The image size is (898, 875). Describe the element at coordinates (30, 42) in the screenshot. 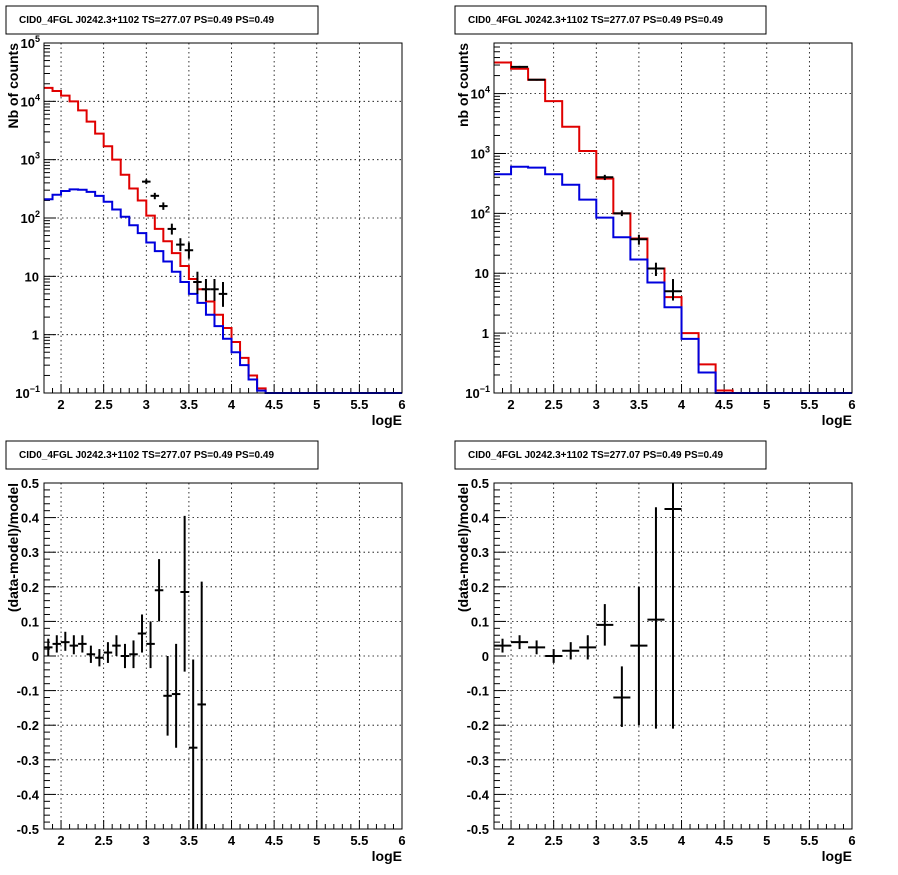

I see `y-tick-label: 10⁵` at that location.